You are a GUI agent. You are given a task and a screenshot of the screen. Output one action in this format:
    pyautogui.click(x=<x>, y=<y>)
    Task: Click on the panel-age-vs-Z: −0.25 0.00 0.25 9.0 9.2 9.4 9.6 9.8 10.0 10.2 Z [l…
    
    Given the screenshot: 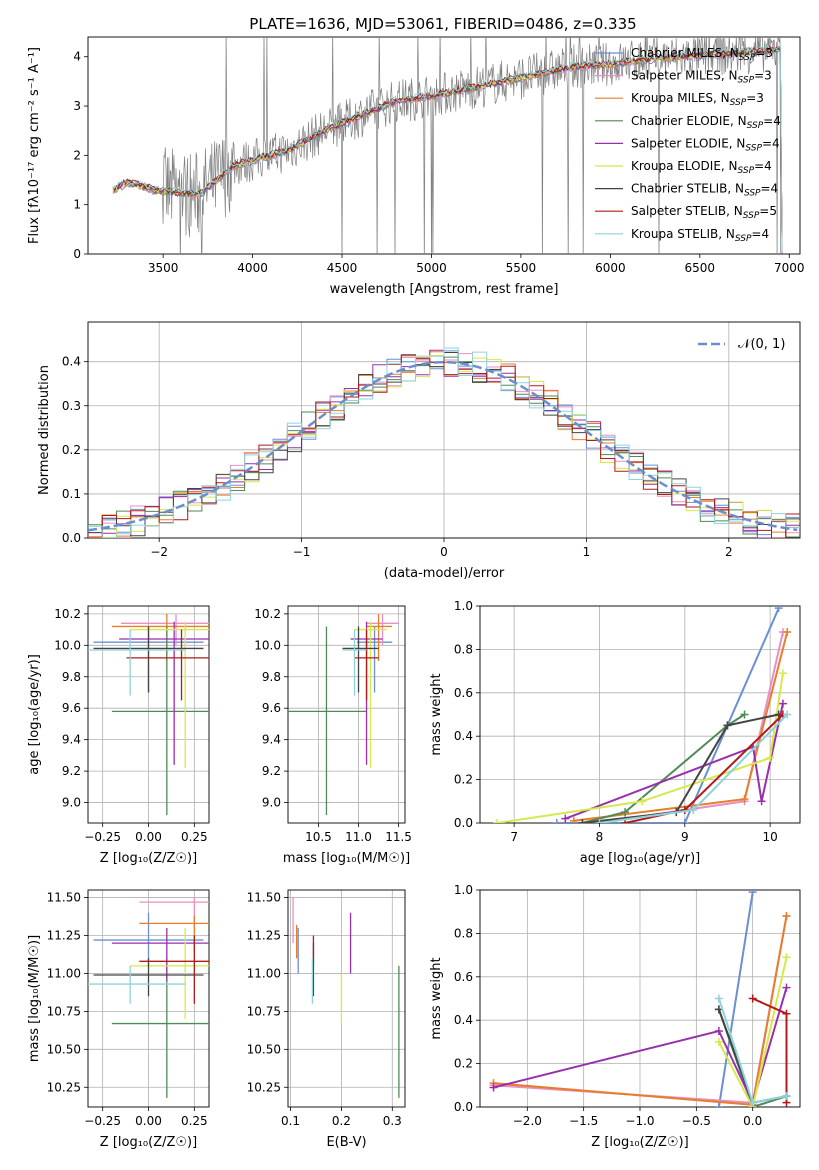 What is the action you would take?
    pyautogui.click(x=118, y=735)
    